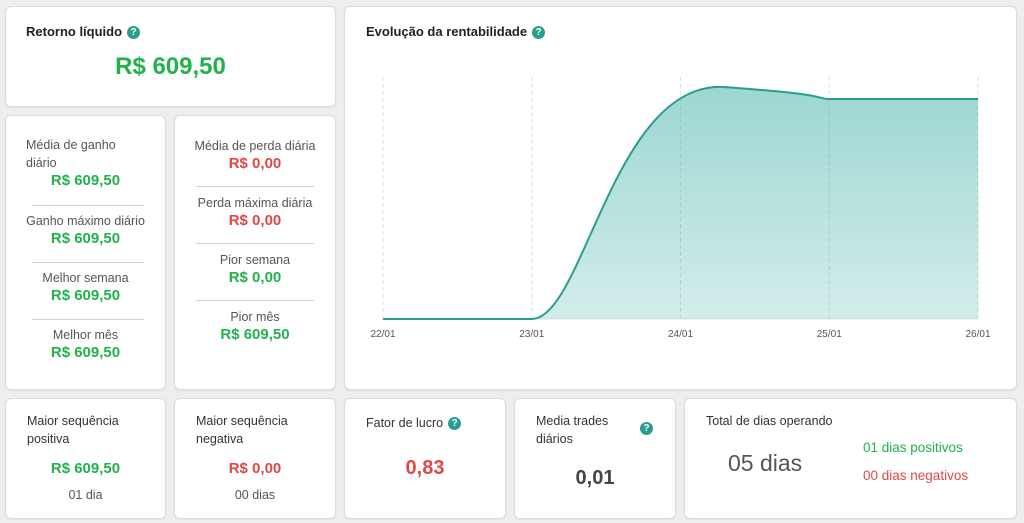 The width and height of the screenshot is (1024, 523). What do you see at coordinates (425, 468) in the screenshot?
I see `fator-value: 0,83` at bounding box center [425, 468].